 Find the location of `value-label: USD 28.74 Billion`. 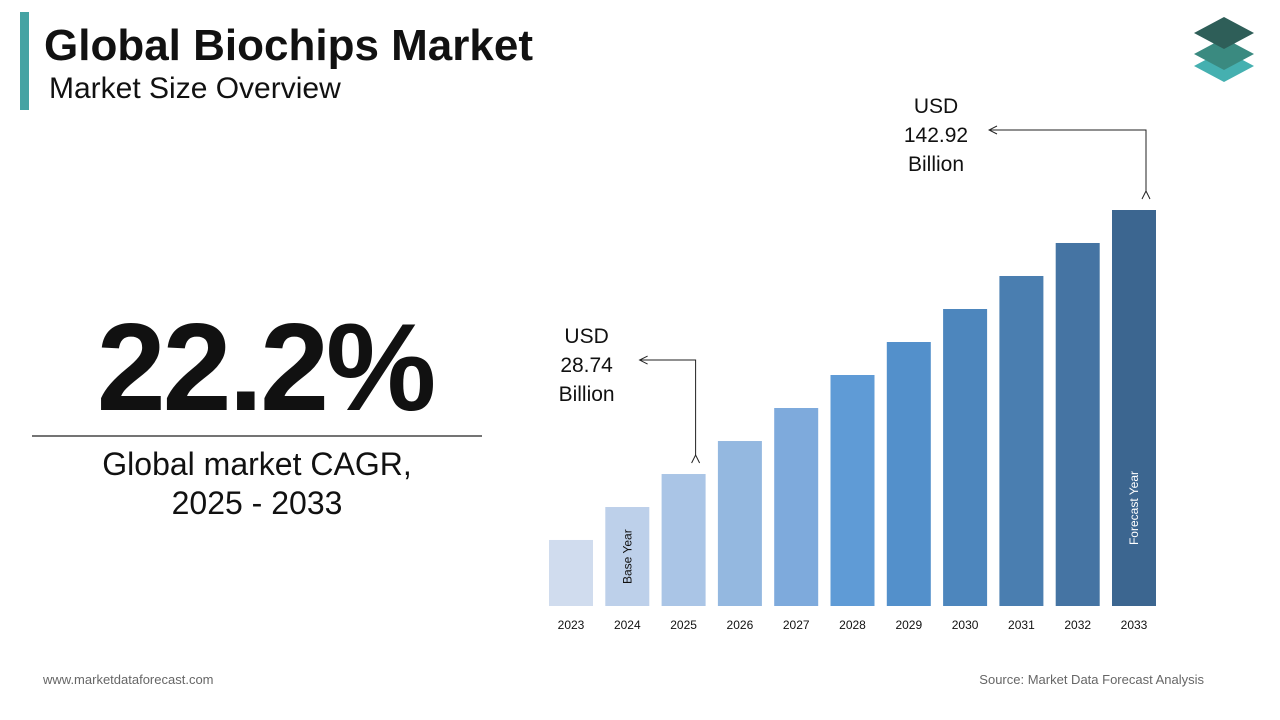

value-label: USD 28.74 Billion is located at coordinates (587, 365).